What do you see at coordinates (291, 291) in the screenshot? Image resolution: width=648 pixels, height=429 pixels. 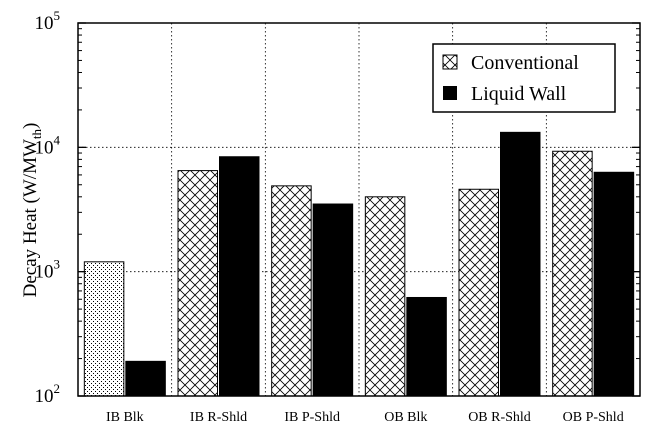 I see `bar-conventional-ib-p-shld` at bounding box center [291, 291].